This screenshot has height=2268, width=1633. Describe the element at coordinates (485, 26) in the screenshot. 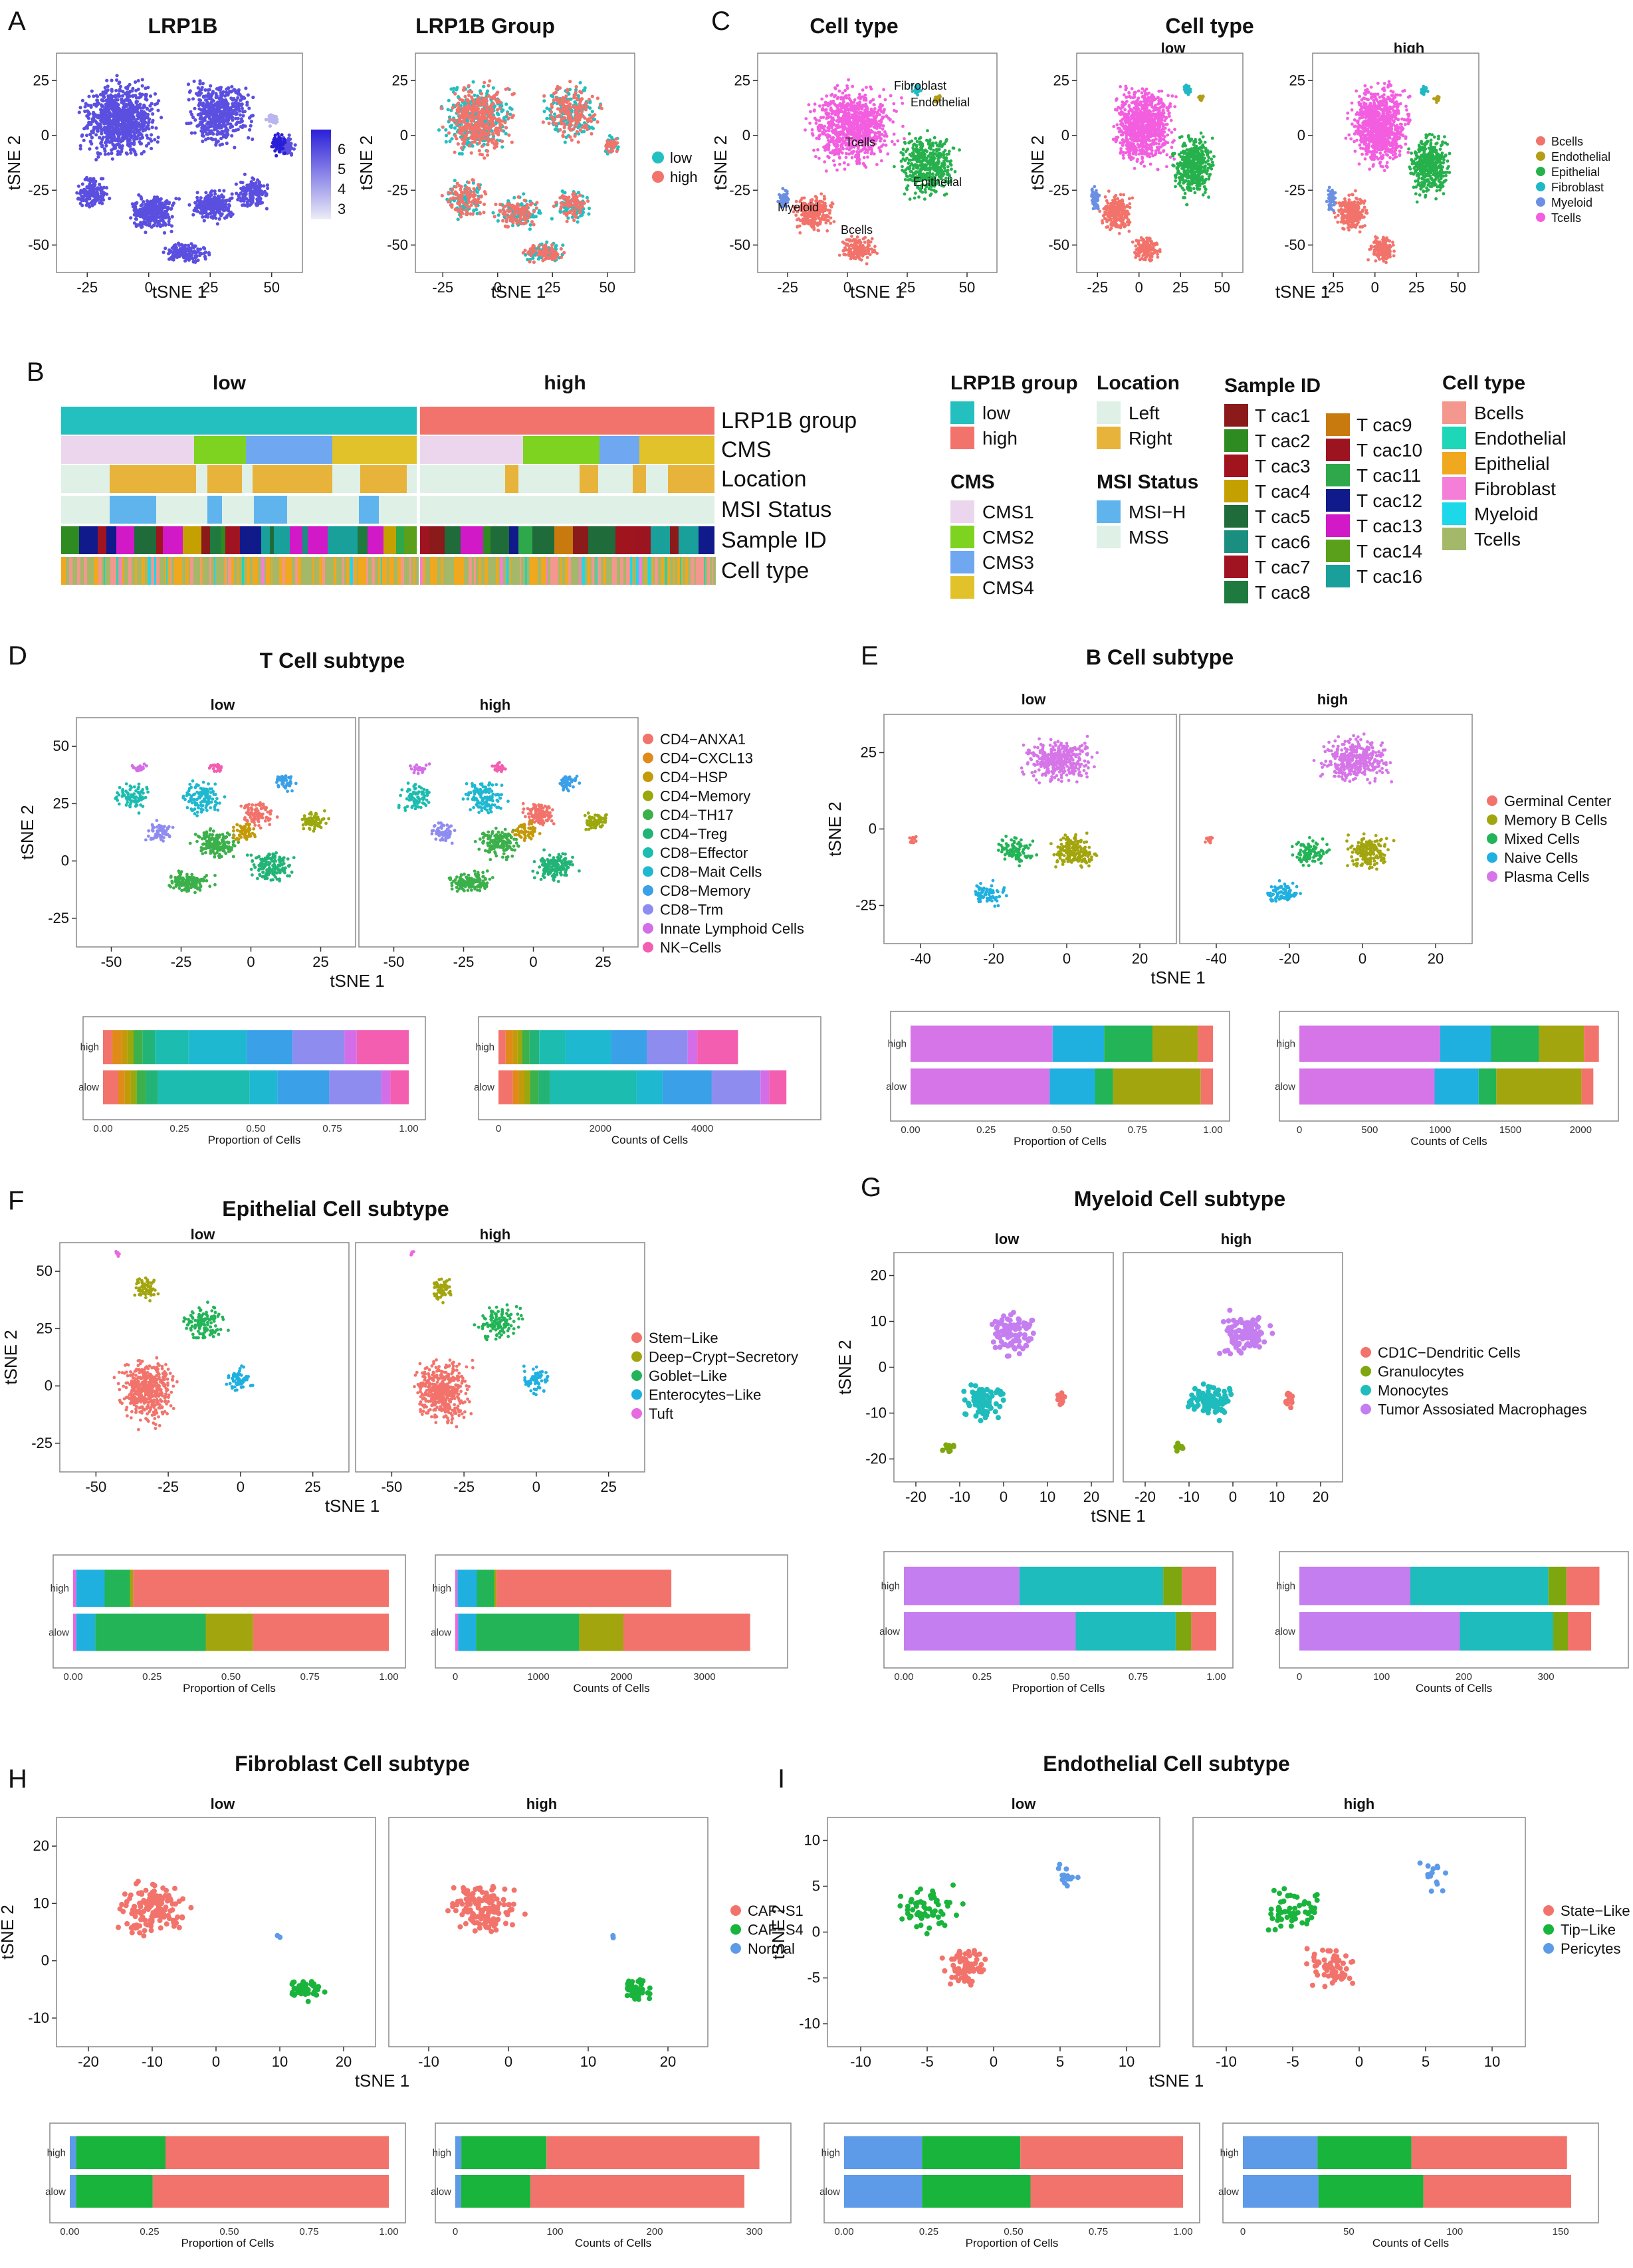

I see `panel-a-right-title: LRP1B Group` at that location.